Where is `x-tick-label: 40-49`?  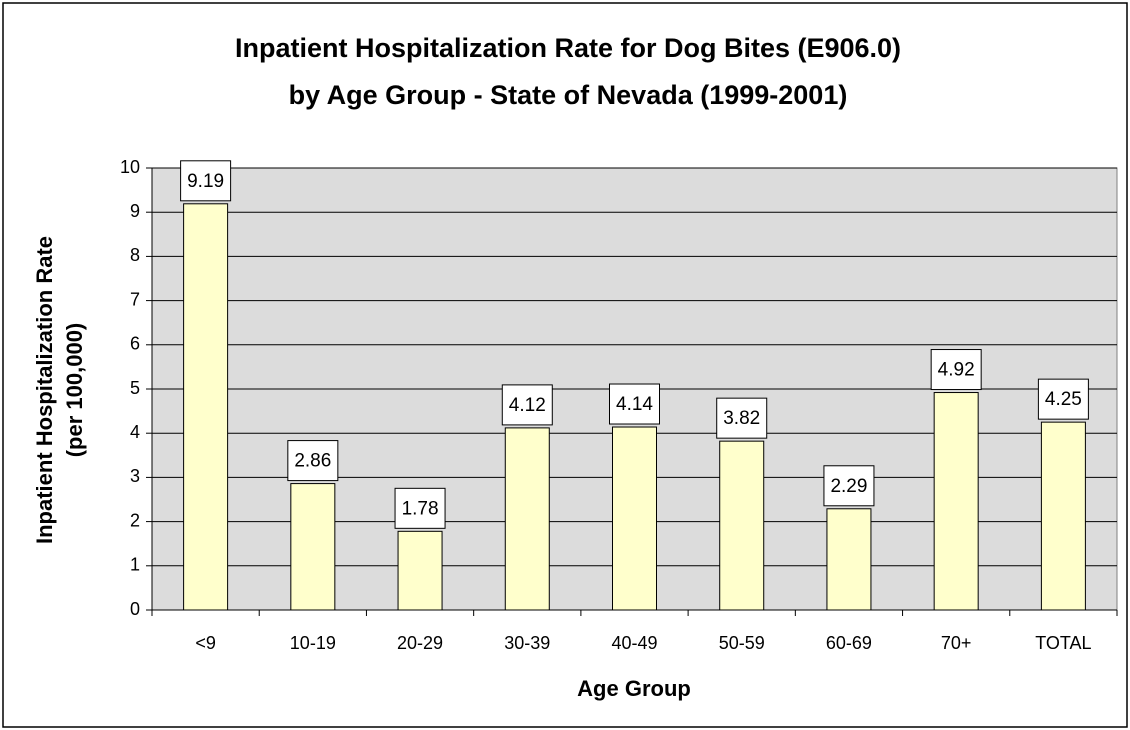
x-tick-label: 40-49 is located at coordinates (634, 643).